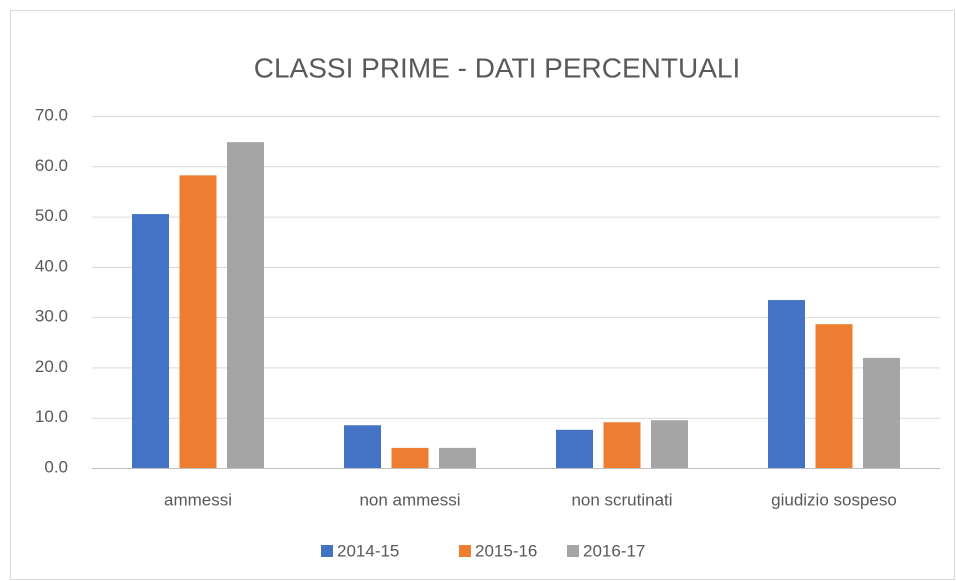  I want to click on legend-label: 2014-15, so click(368, 550).